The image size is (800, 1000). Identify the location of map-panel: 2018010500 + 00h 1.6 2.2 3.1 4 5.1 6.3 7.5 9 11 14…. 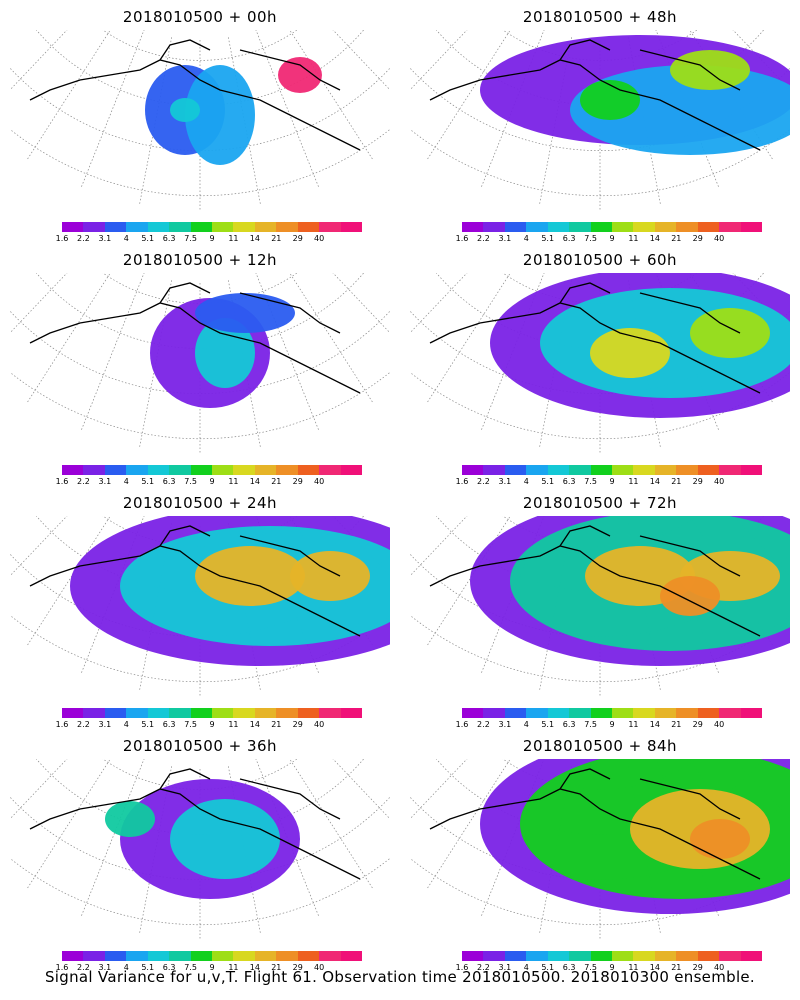
(200, 121).